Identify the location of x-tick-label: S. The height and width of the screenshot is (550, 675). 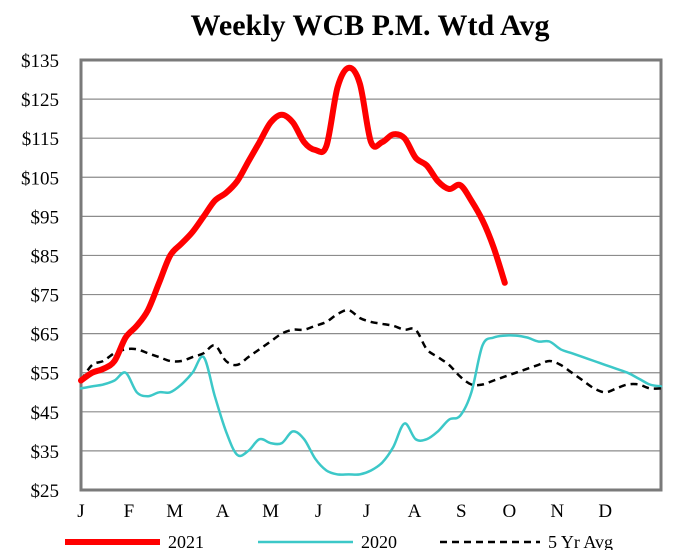
(461, 511).